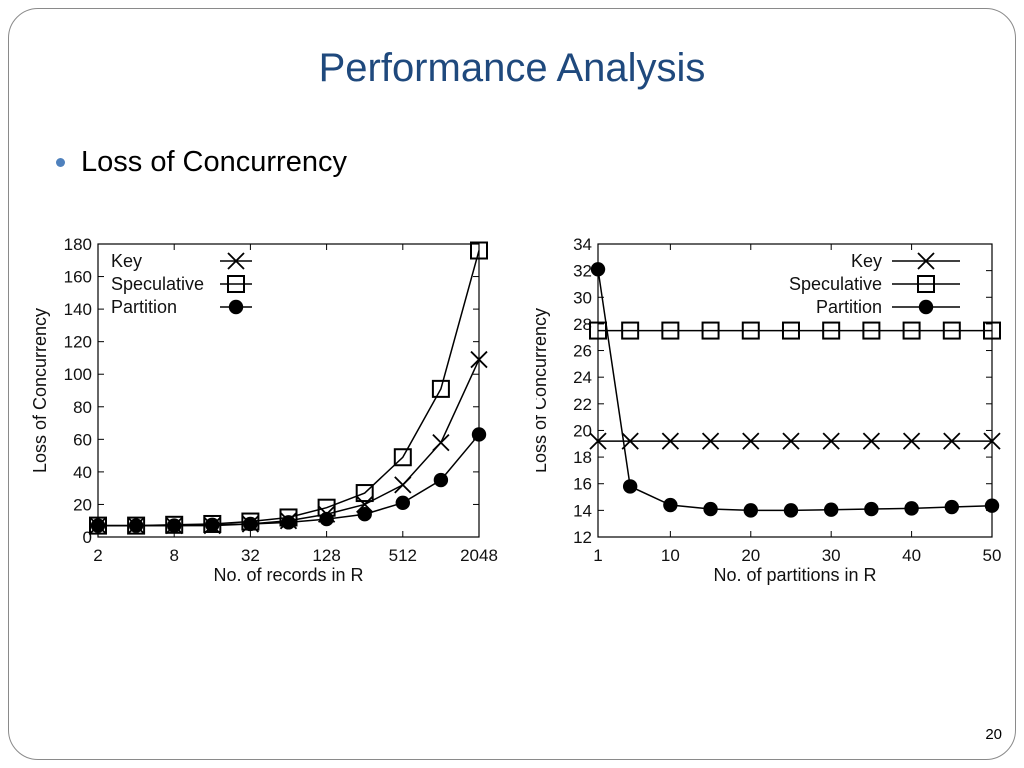 Image resolution: width=1024 pixels, height=768 pixels. Describe the element at coordinates (582, 537) in the screenshot. I see `partitions-ytick-label: 12` at that location.